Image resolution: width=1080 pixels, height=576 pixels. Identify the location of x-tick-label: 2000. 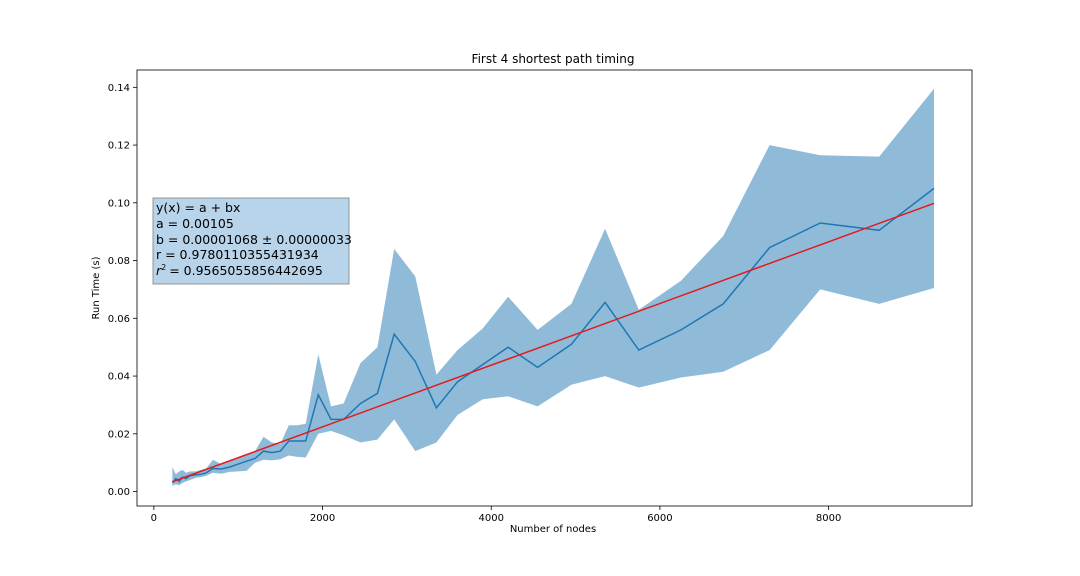
(322, 518).